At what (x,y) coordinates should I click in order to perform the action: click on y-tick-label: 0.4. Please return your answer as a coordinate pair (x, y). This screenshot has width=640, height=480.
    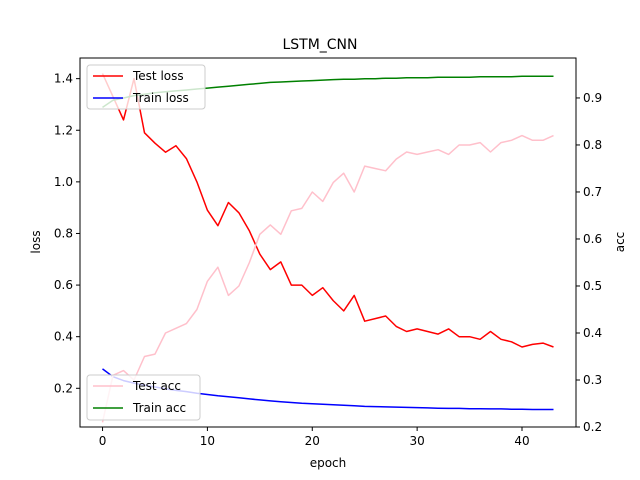
    Looking at the image, I should click on (63, 337).